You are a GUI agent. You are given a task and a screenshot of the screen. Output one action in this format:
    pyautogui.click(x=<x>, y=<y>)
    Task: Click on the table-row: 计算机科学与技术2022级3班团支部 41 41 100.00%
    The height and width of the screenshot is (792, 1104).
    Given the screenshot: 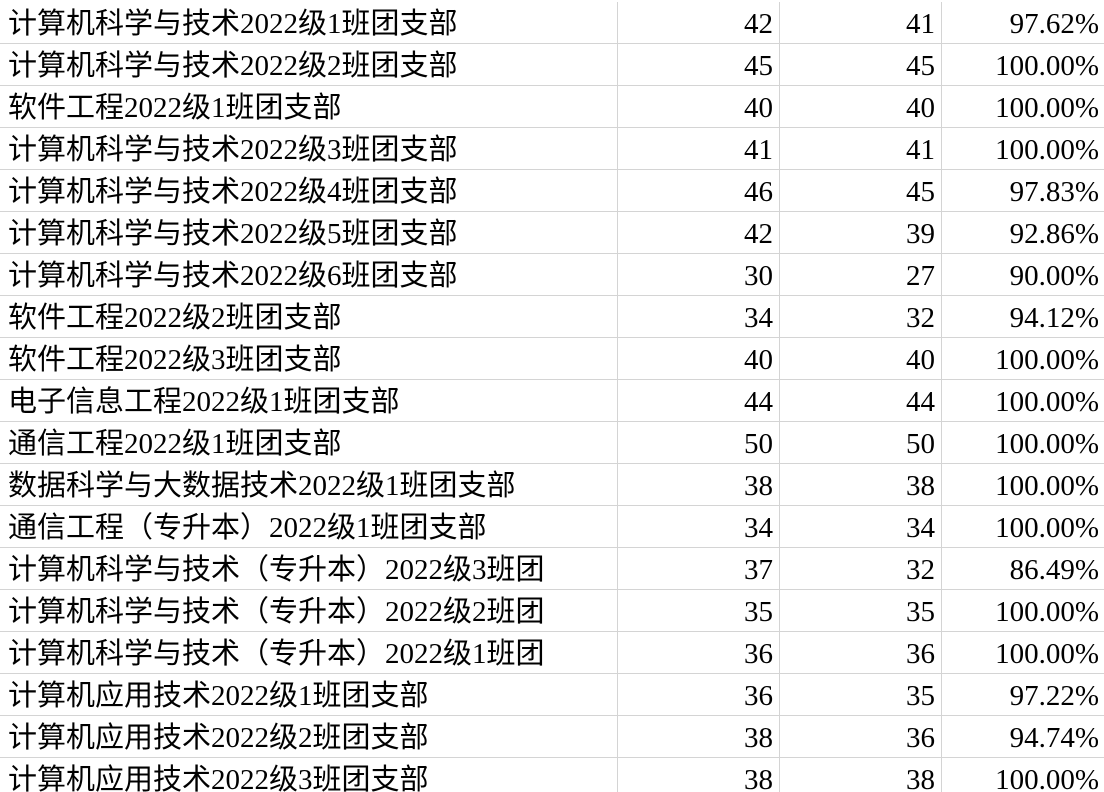 What is the action you would take?
    pyautogui.click(x=552, y=149)
    